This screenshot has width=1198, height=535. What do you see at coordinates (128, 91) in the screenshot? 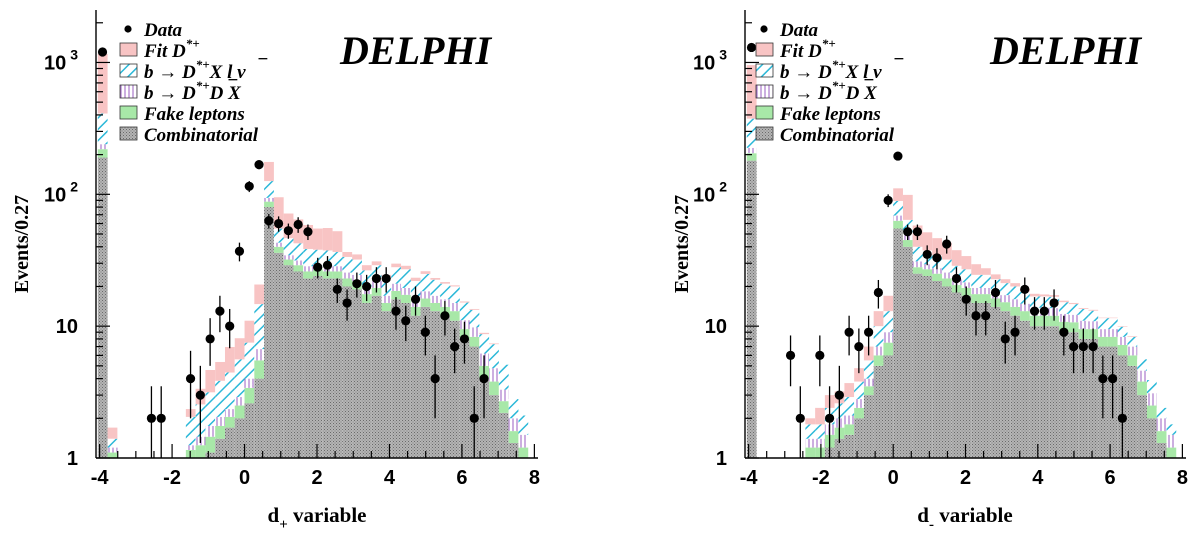
I see `legend-swatch-dd` at bounding box center [128, 91].